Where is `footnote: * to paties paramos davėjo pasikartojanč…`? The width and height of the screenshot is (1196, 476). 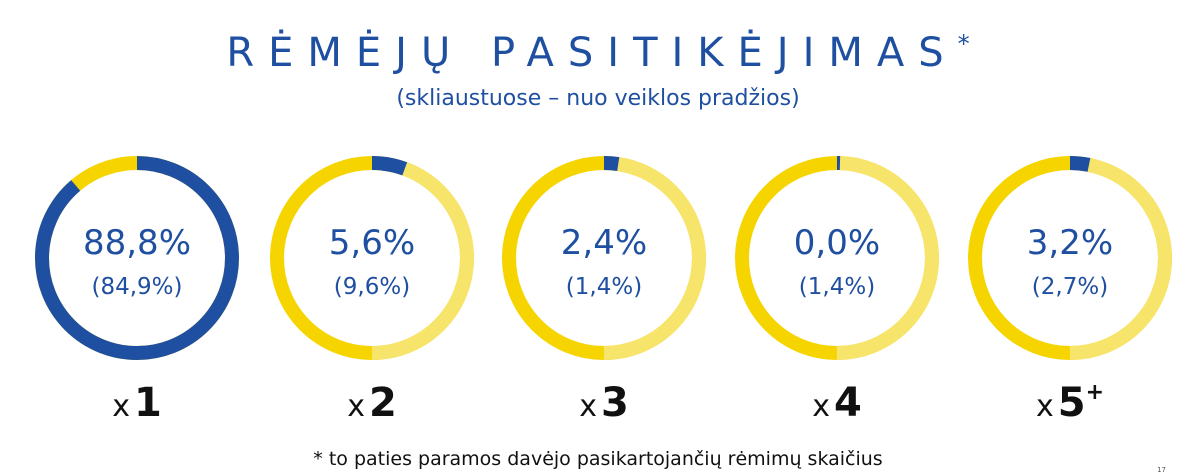
footnote: * to paties paramos davėjo pasikartojanč… is located at coordinates (598, 459).